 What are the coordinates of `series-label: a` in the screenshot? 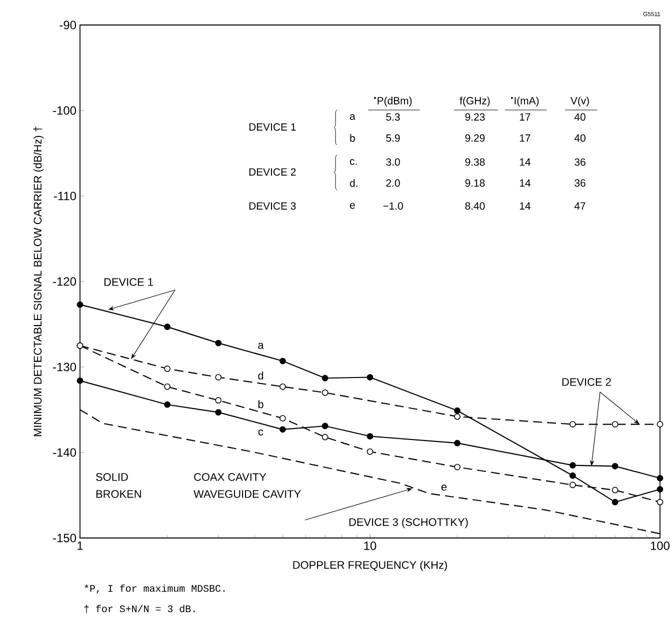 It's located at (261, 345).